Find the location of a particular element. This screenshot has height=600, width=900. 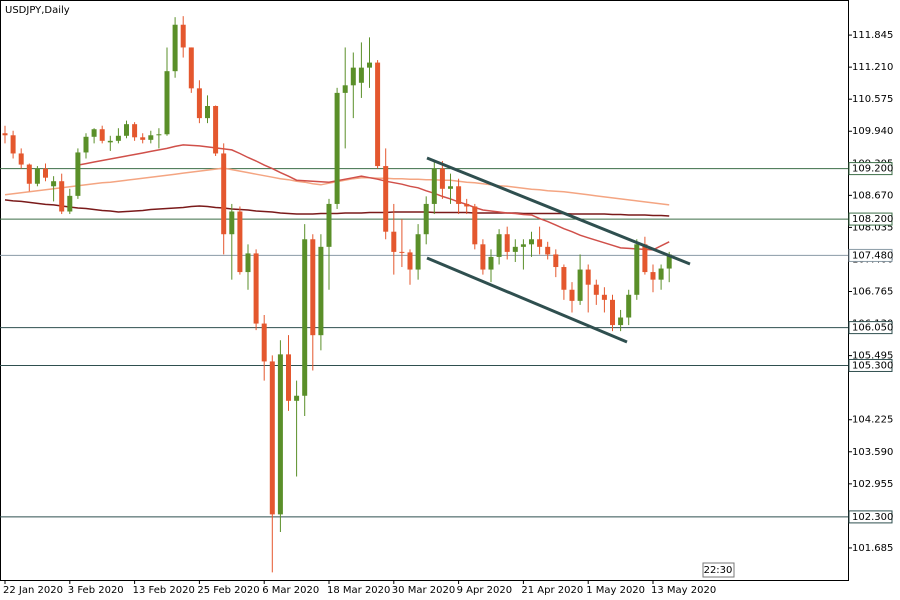

x-tick-label: 9 Apr 2020 is located at coordinates (484, 590).